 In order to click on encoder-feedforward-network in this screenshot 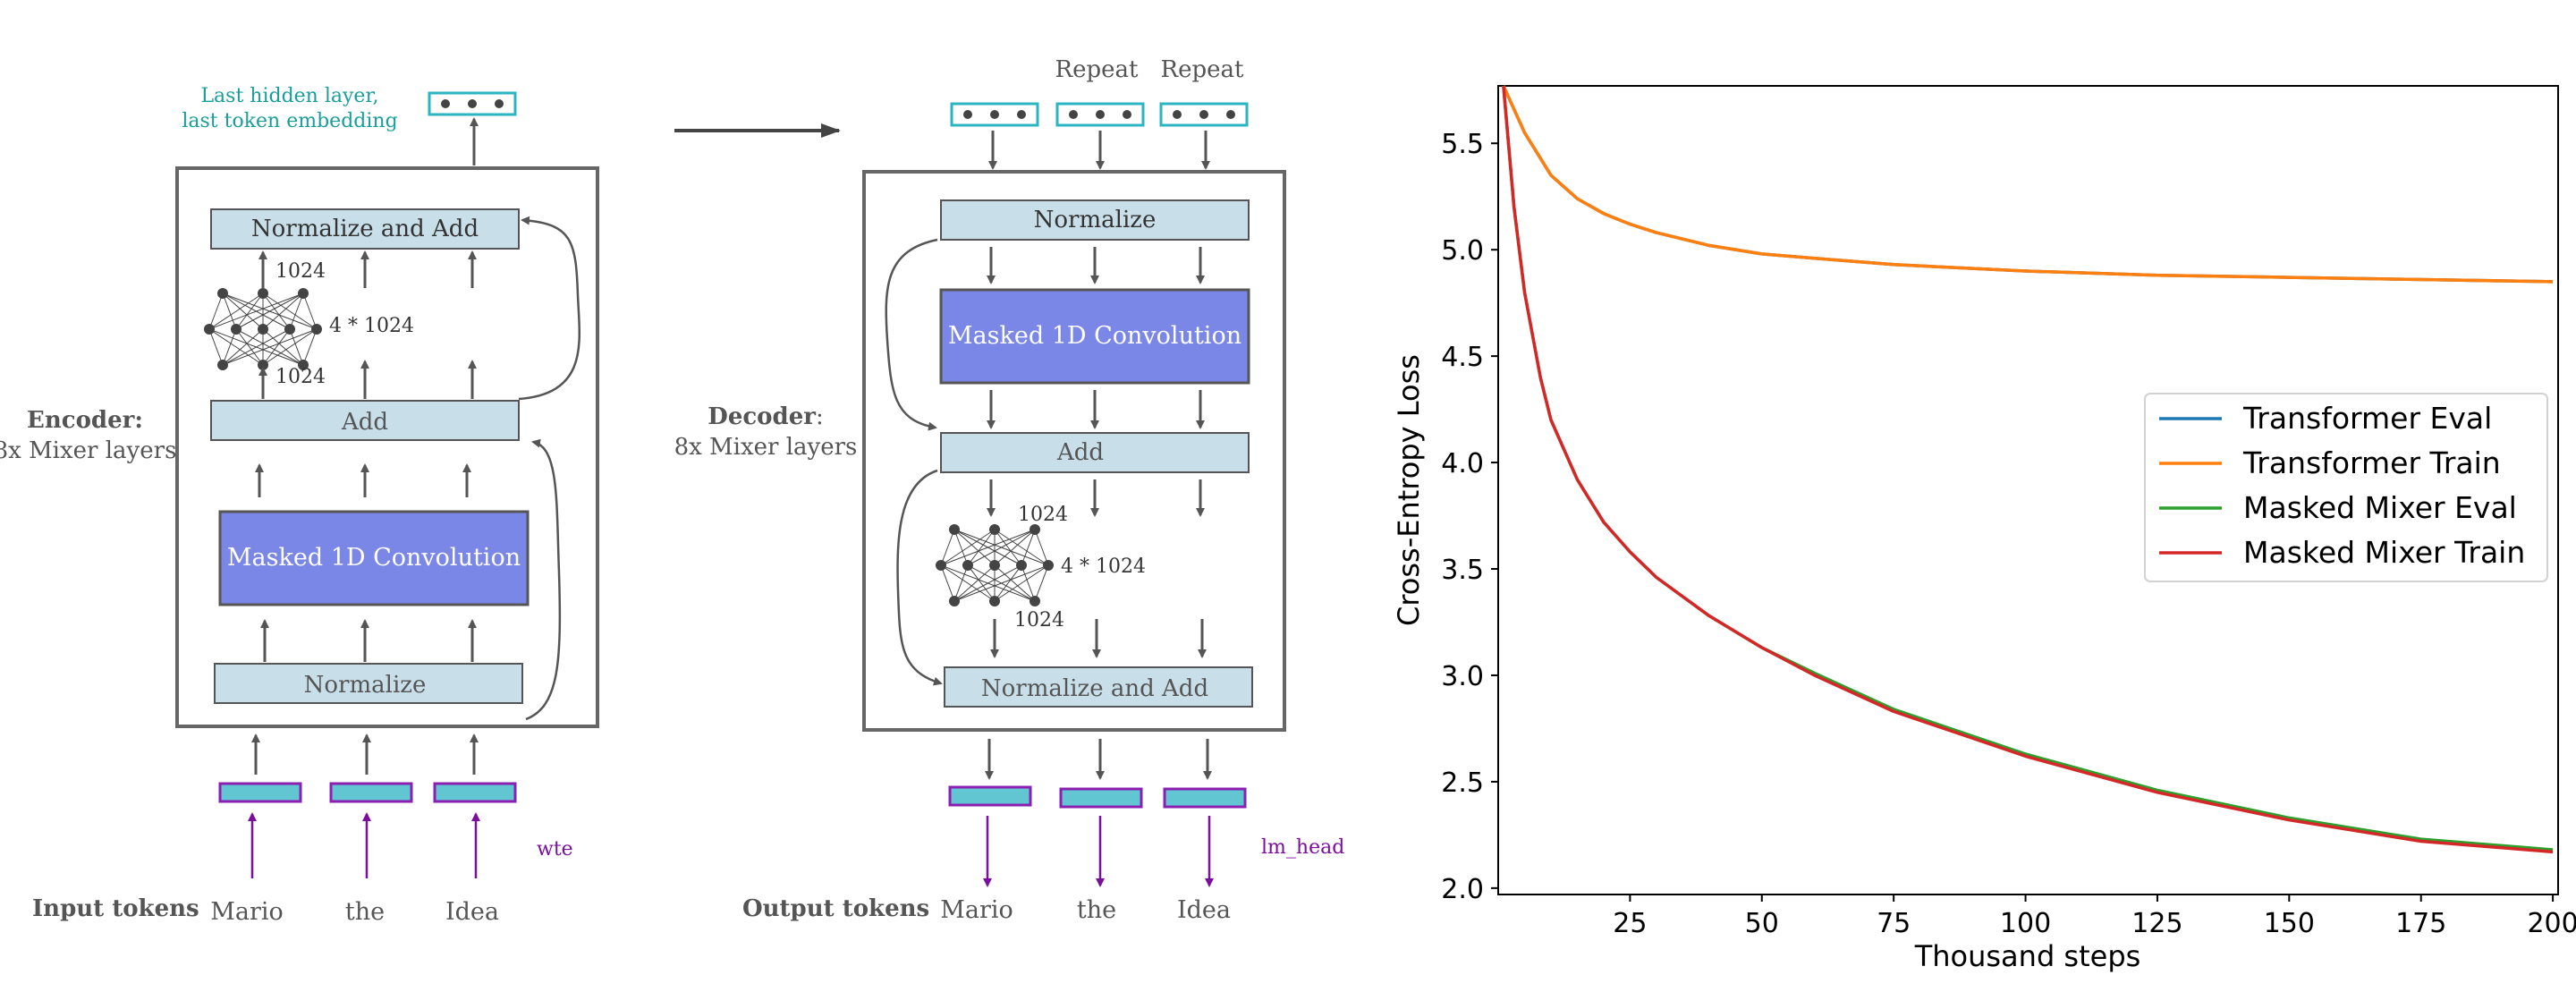, I will do `click(263, 329)`.